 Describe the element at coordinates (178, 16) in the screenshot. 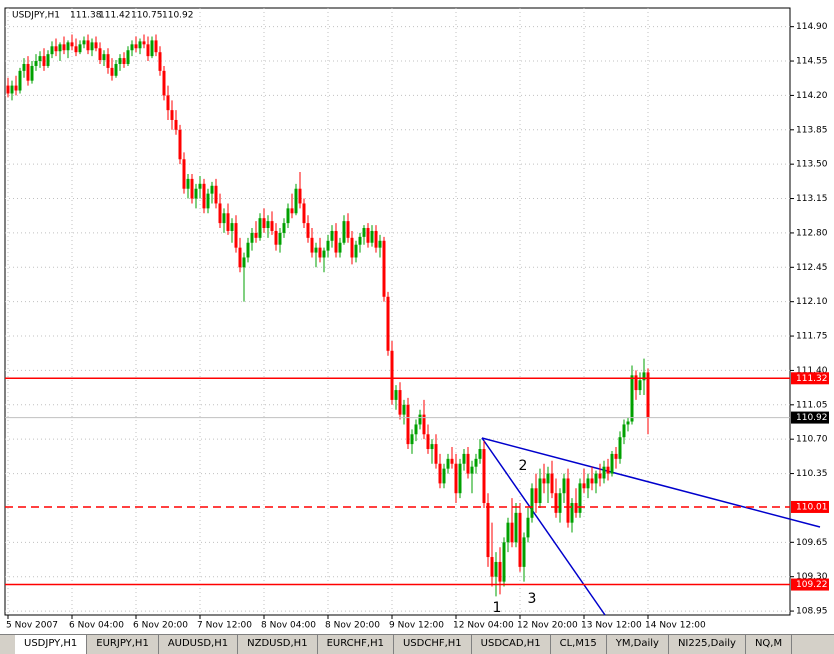

I see `ohlc-close: 110.92` at that location.